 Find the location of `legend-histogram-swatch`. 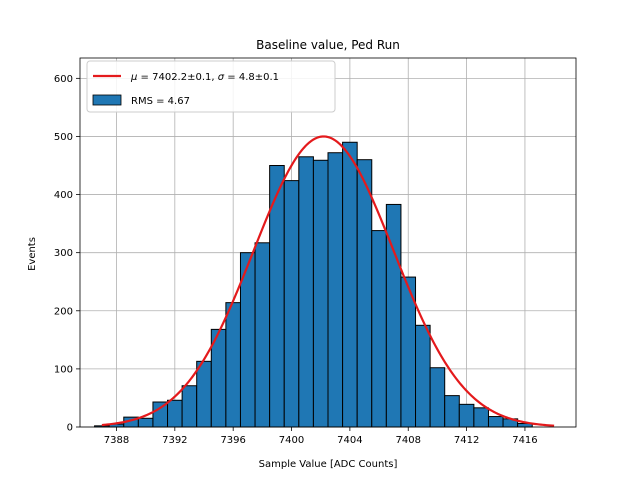

legend-histogram-swatch is located at coordinates (107, 100).